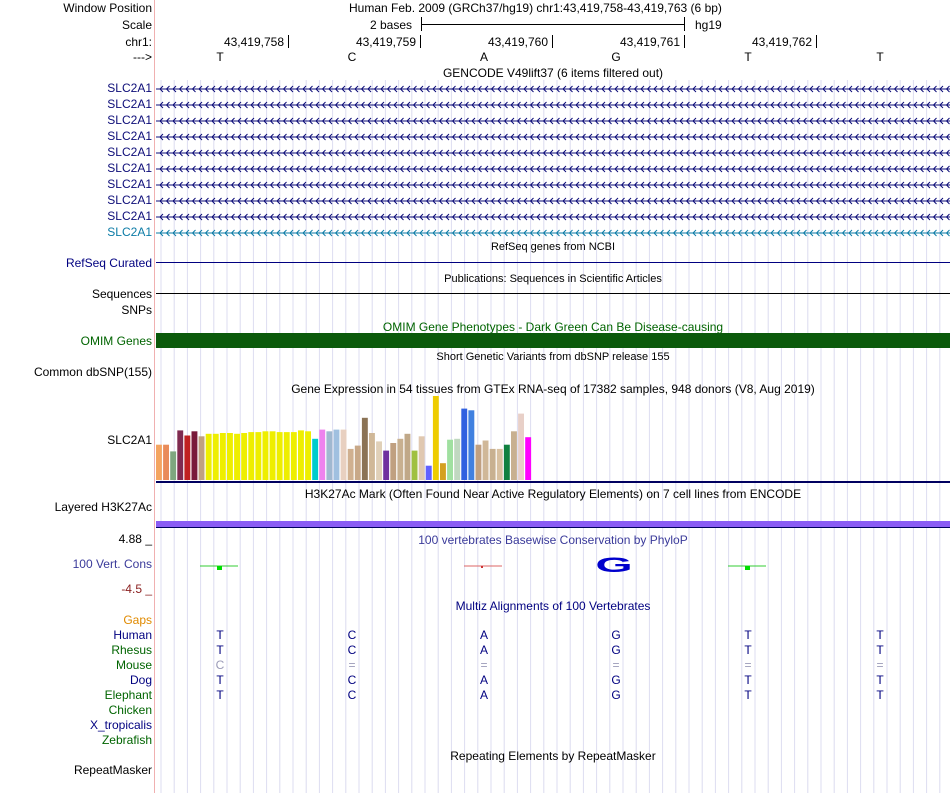  What do you see at coordinates (103, 507) in the screenshot?
I see `h3k27-label: Layered H3K27Ac` at bounding box center [103, 507].